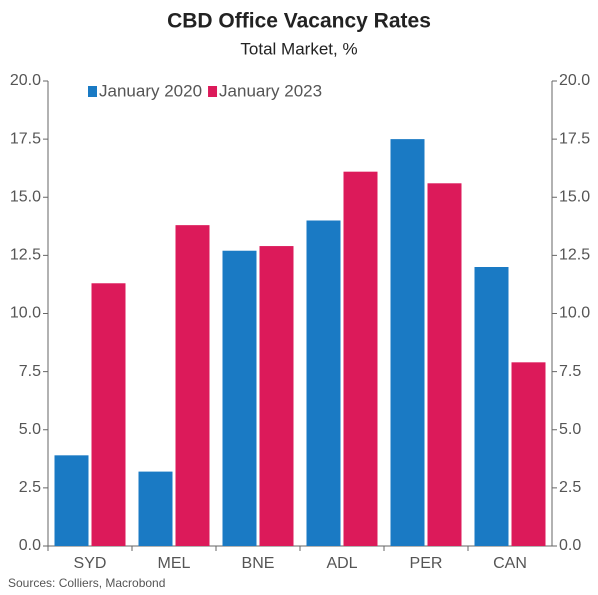  What do you see at coordinates (25, 196) in the screenshot?
I see `y-tick-label: 15.0` at bounding box center [25, 196].